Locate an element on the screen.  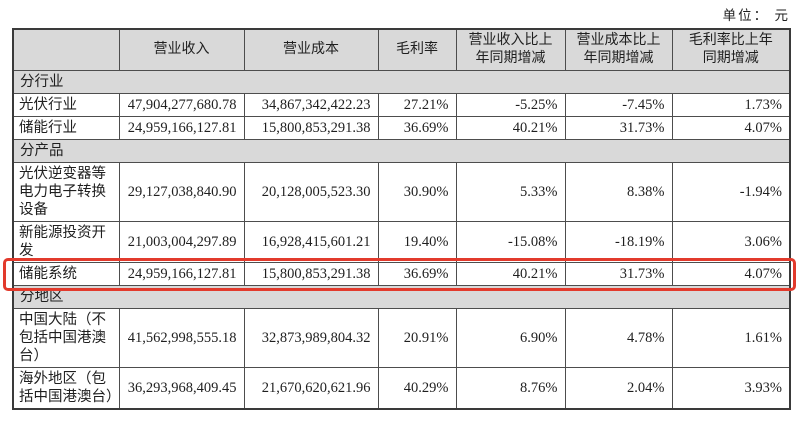
column-header-5: 营业成本比上年同期增减 is located at coordinates (618, 49).